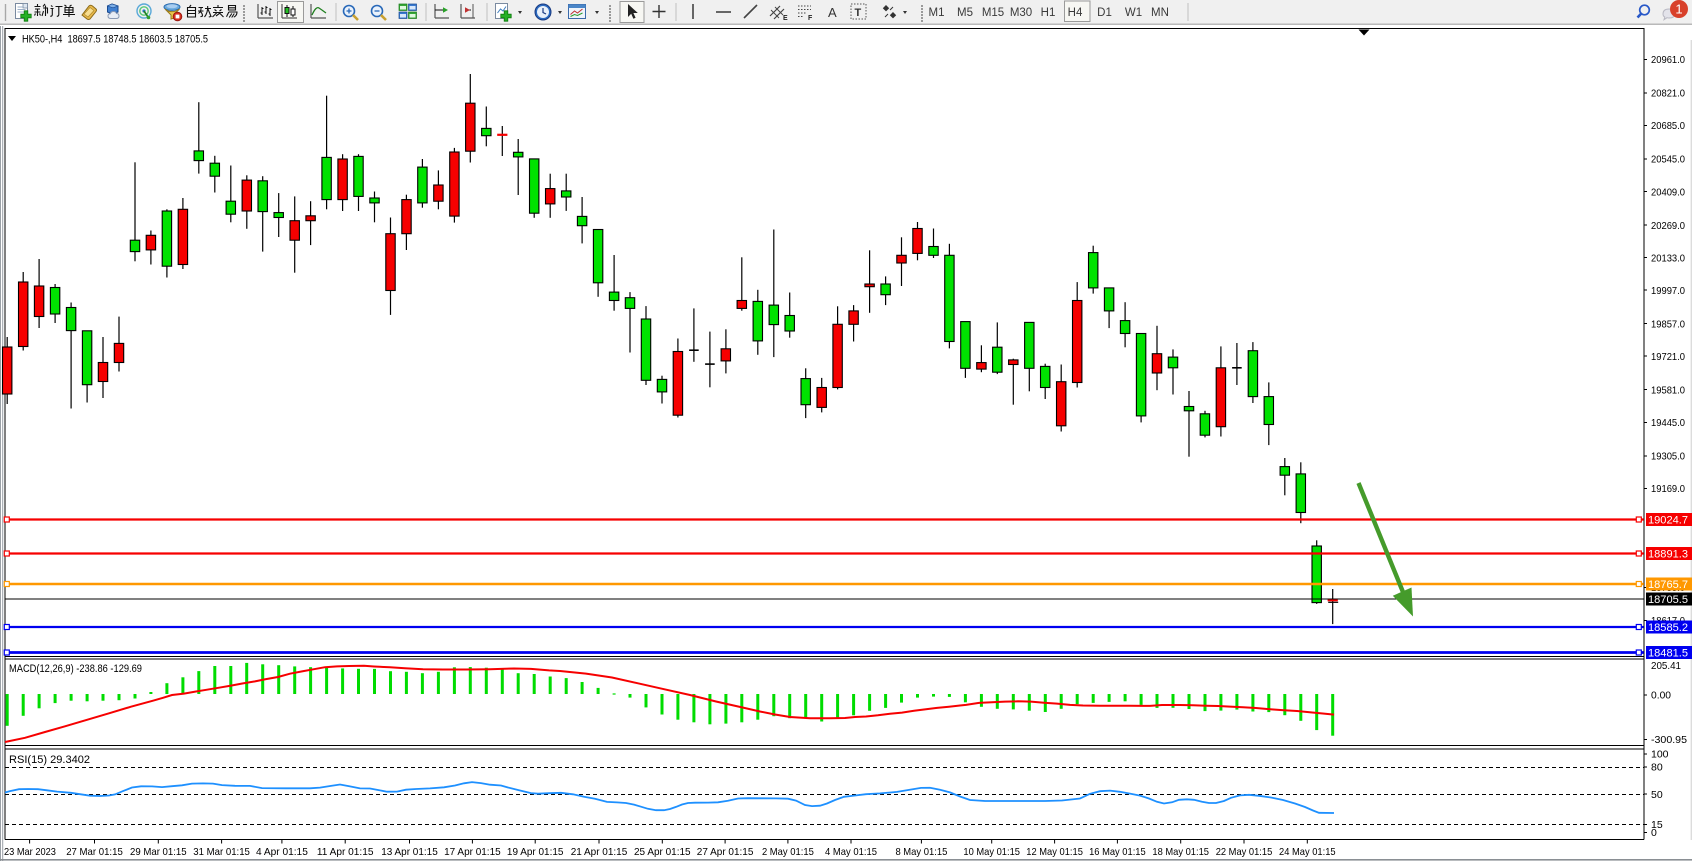 The height and width of the screenshot is (862, 1692). I want to click on svg-text: 27 Mar 01:15, so click(94, 852).